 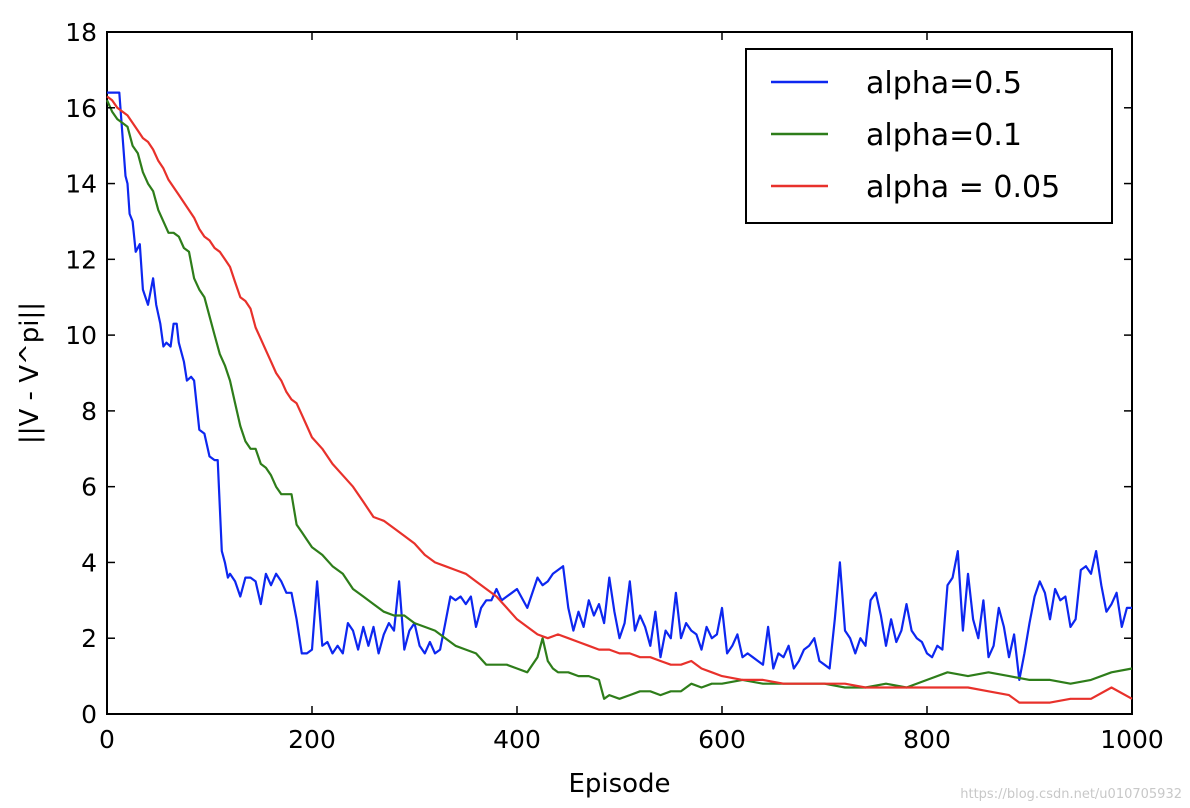 I want to click on x-tick-label: 400, so click(x=517, y=739).